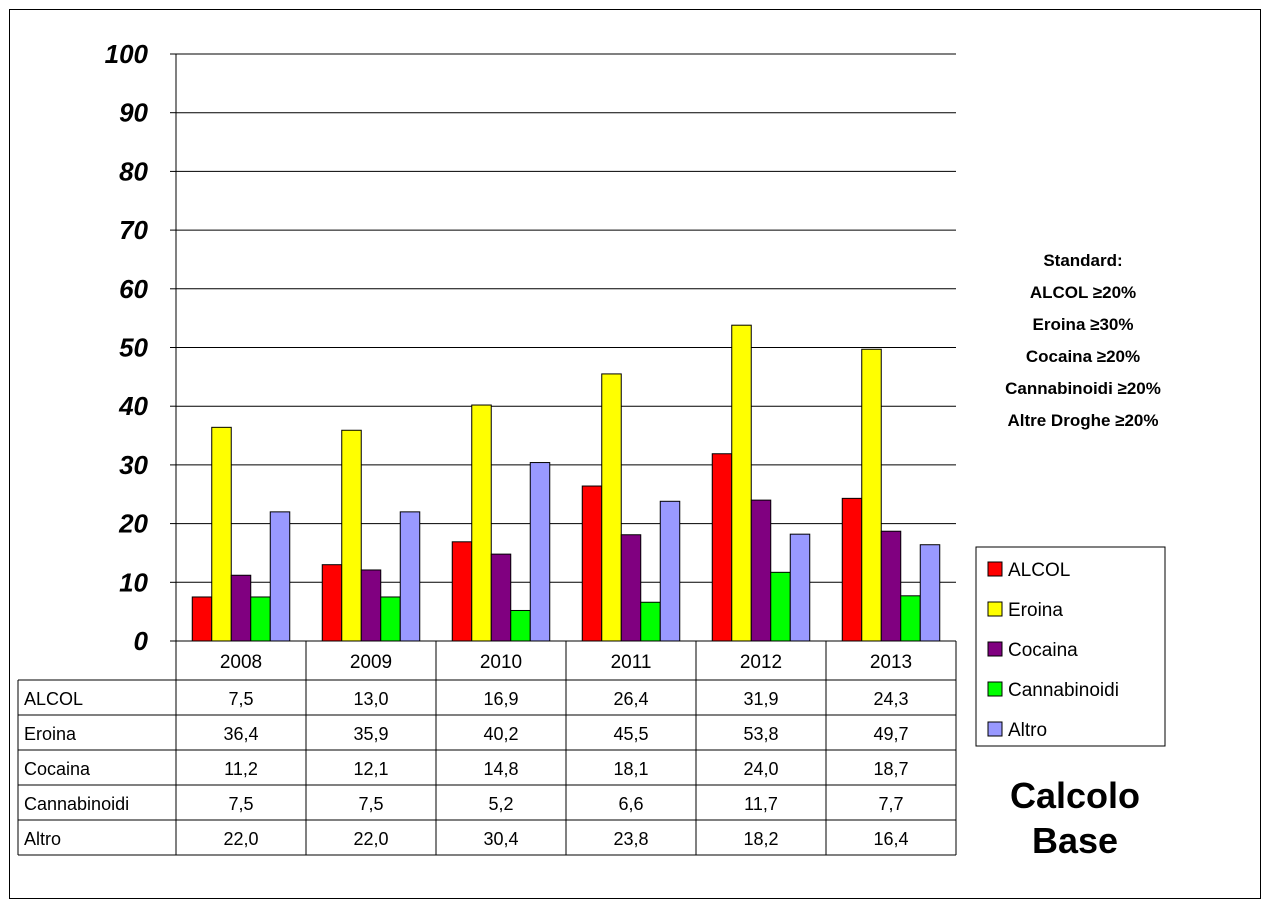 The height and width of the screenshot is (901, 1262). What do you see at coordinates (1083, 388) in the screenshot?
I see `standard-line: Cannabinoidi ≥20%` at bounding box center [1083, 388].